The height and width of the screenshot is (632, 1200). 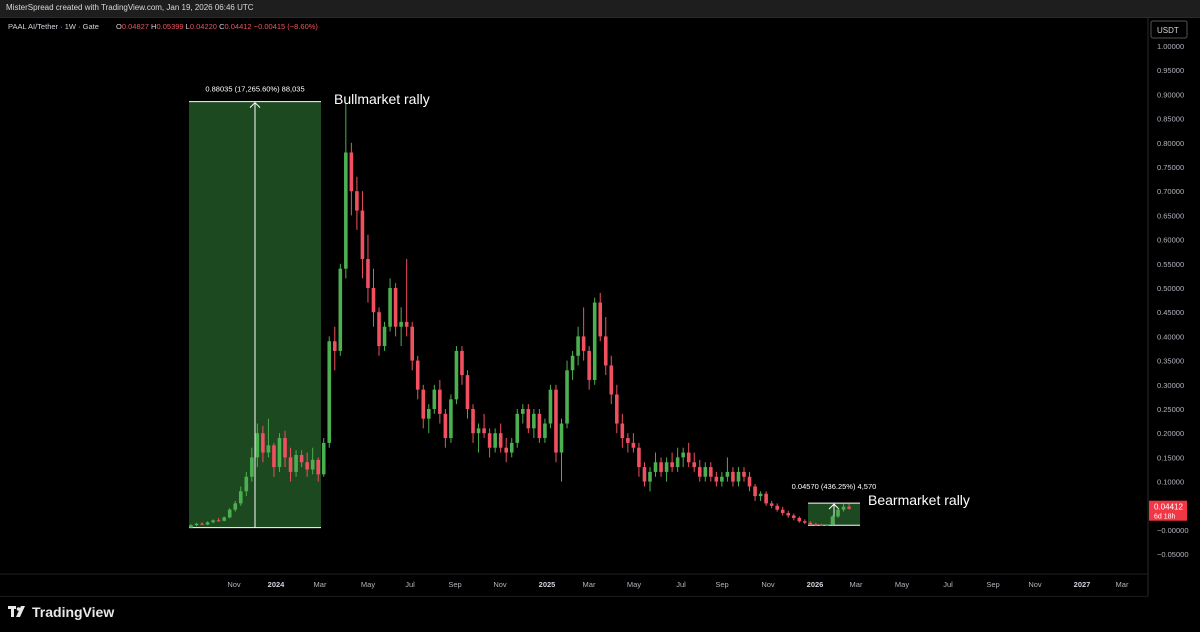 I want to click on price-tick-label: 0.35000, so click(x=1170, y=361).